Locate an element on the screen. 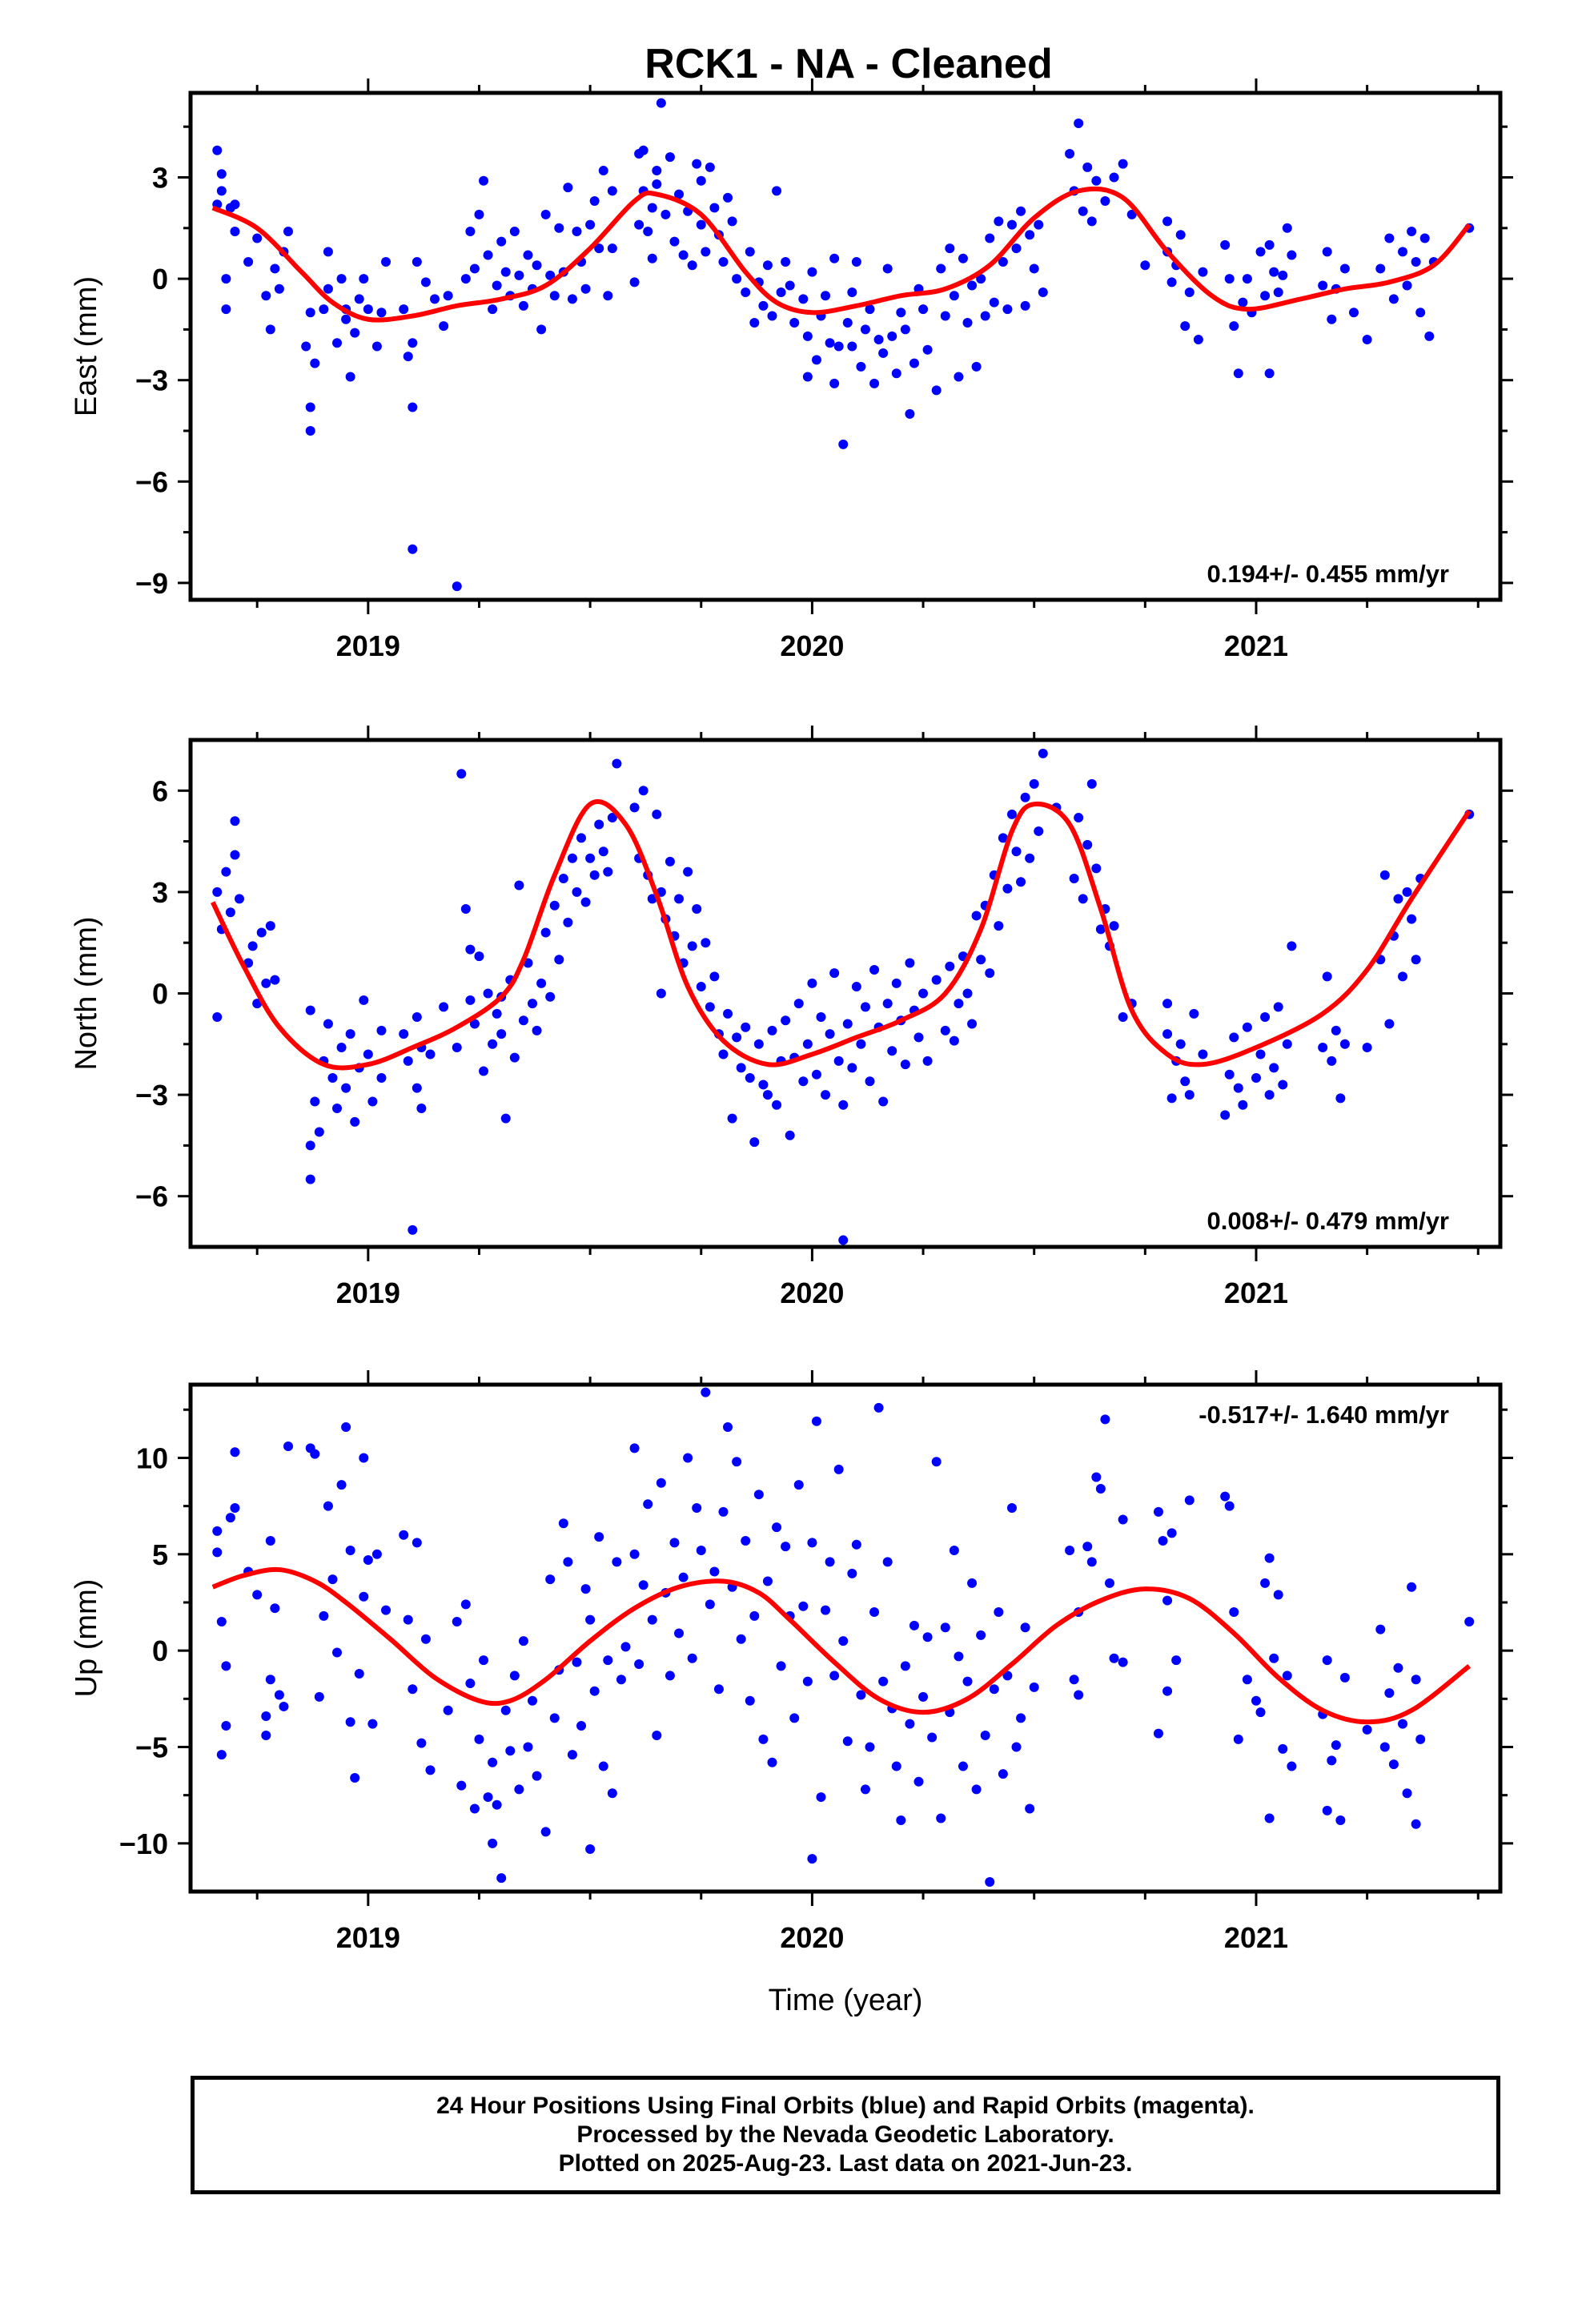 This screenshot has width=1582, height=2324. y-tick-label: −6 is located at coordinates (151, 1196).